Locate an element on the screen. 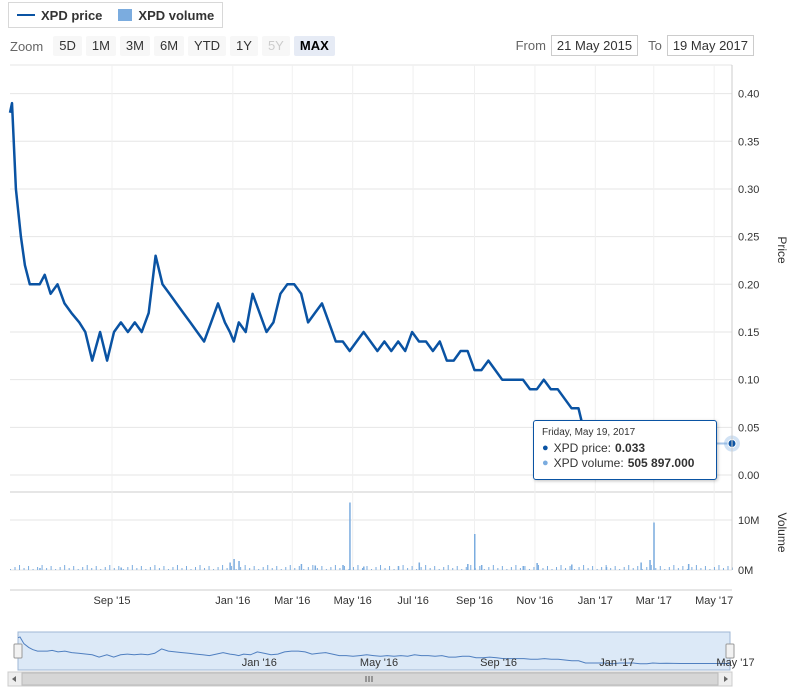 This screenshot has height=700, width=800. volume-tick-label: 10M is located at coordinates (748, 521).